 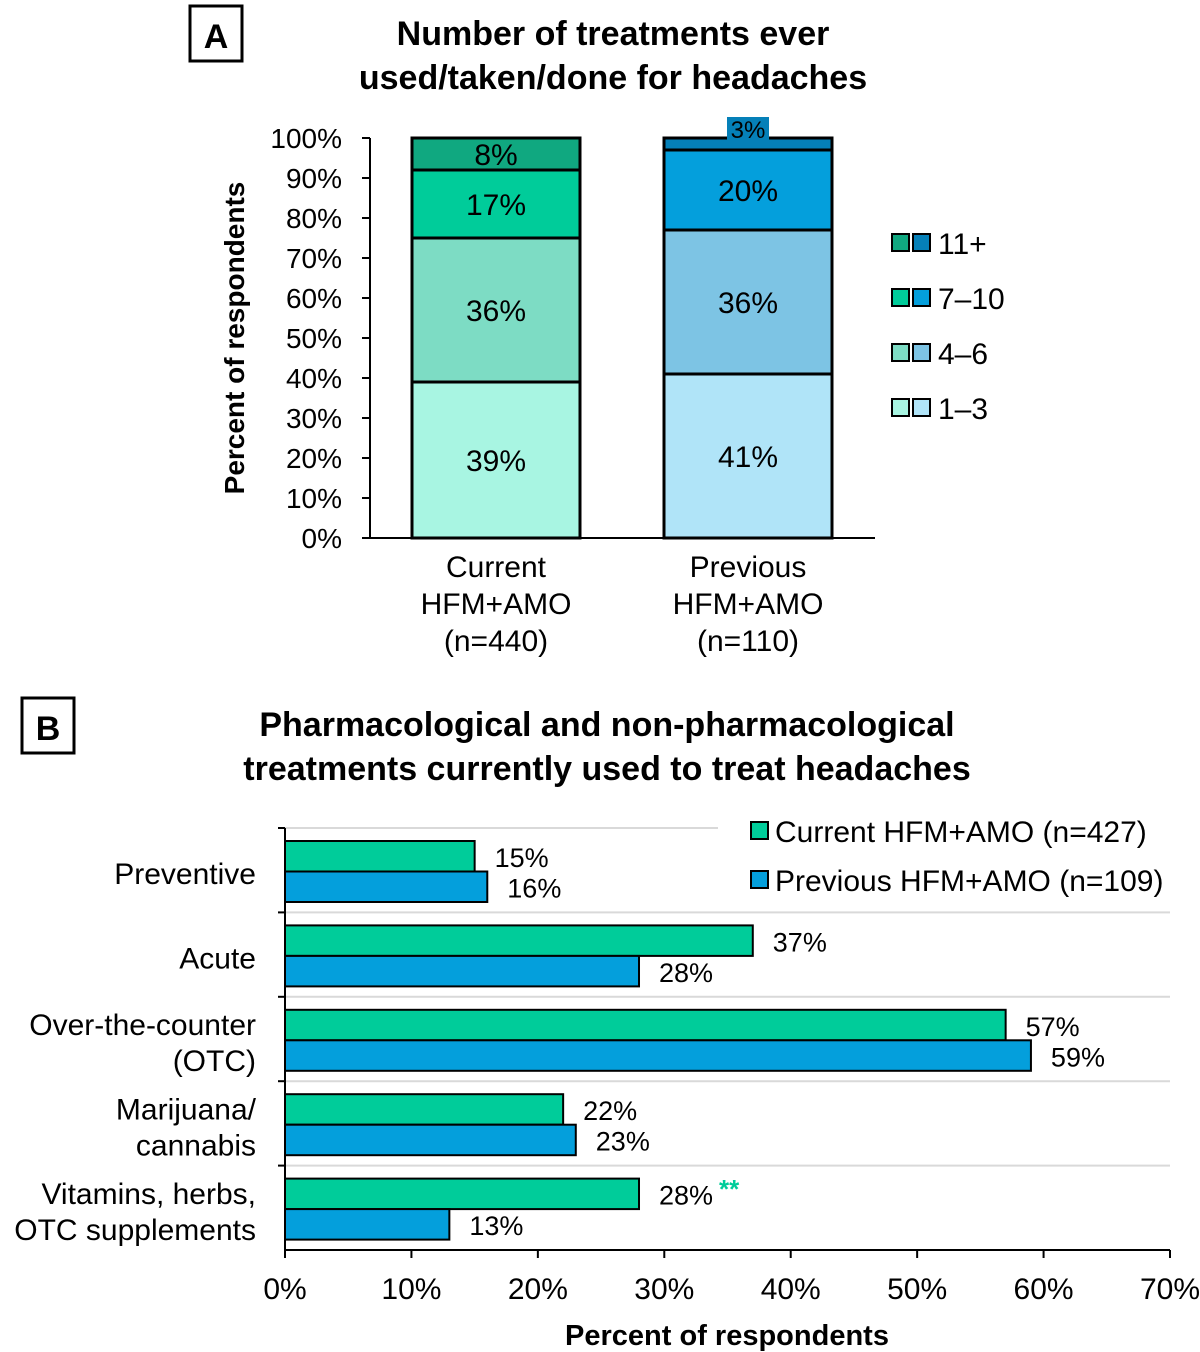 What do you see at coordinates (314, 378) in the screenshot?
I see `y-tick-label: 40%` at bounding box center [314, 378].